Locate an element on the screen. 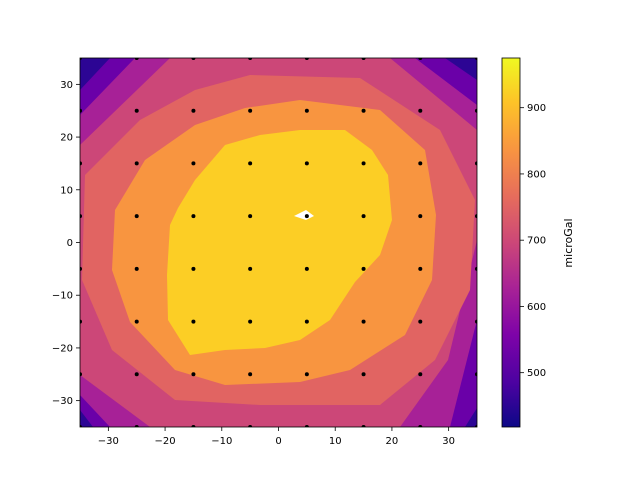 This screenshot has width=640, height=480. x-tick-label: −20 is located at coordinates (165, 441).